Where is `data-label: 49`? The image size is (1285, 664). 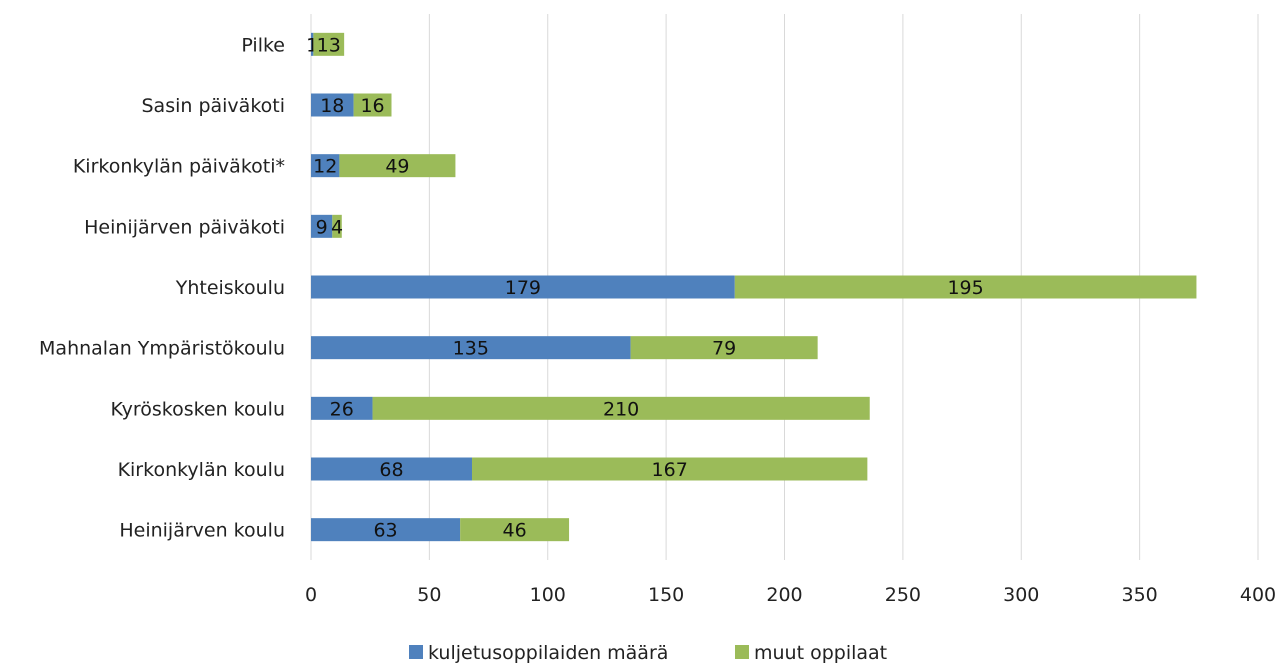 data-label: 49 is located at coordinates (397, 167).